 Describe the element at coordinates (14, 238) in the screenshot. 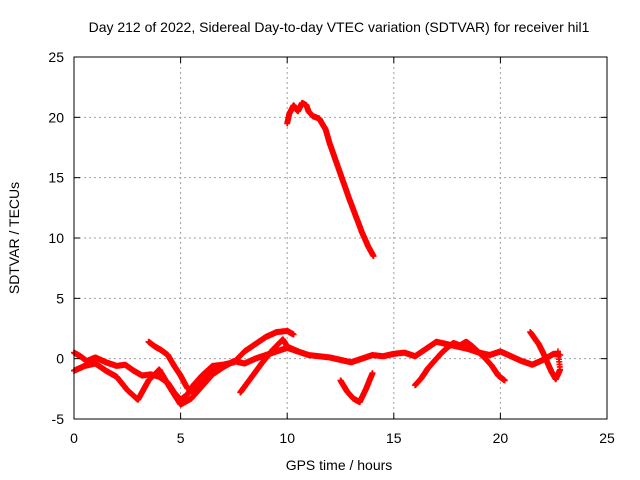

I see `y-axis-label: SDTVAR / TECUs` at that location.